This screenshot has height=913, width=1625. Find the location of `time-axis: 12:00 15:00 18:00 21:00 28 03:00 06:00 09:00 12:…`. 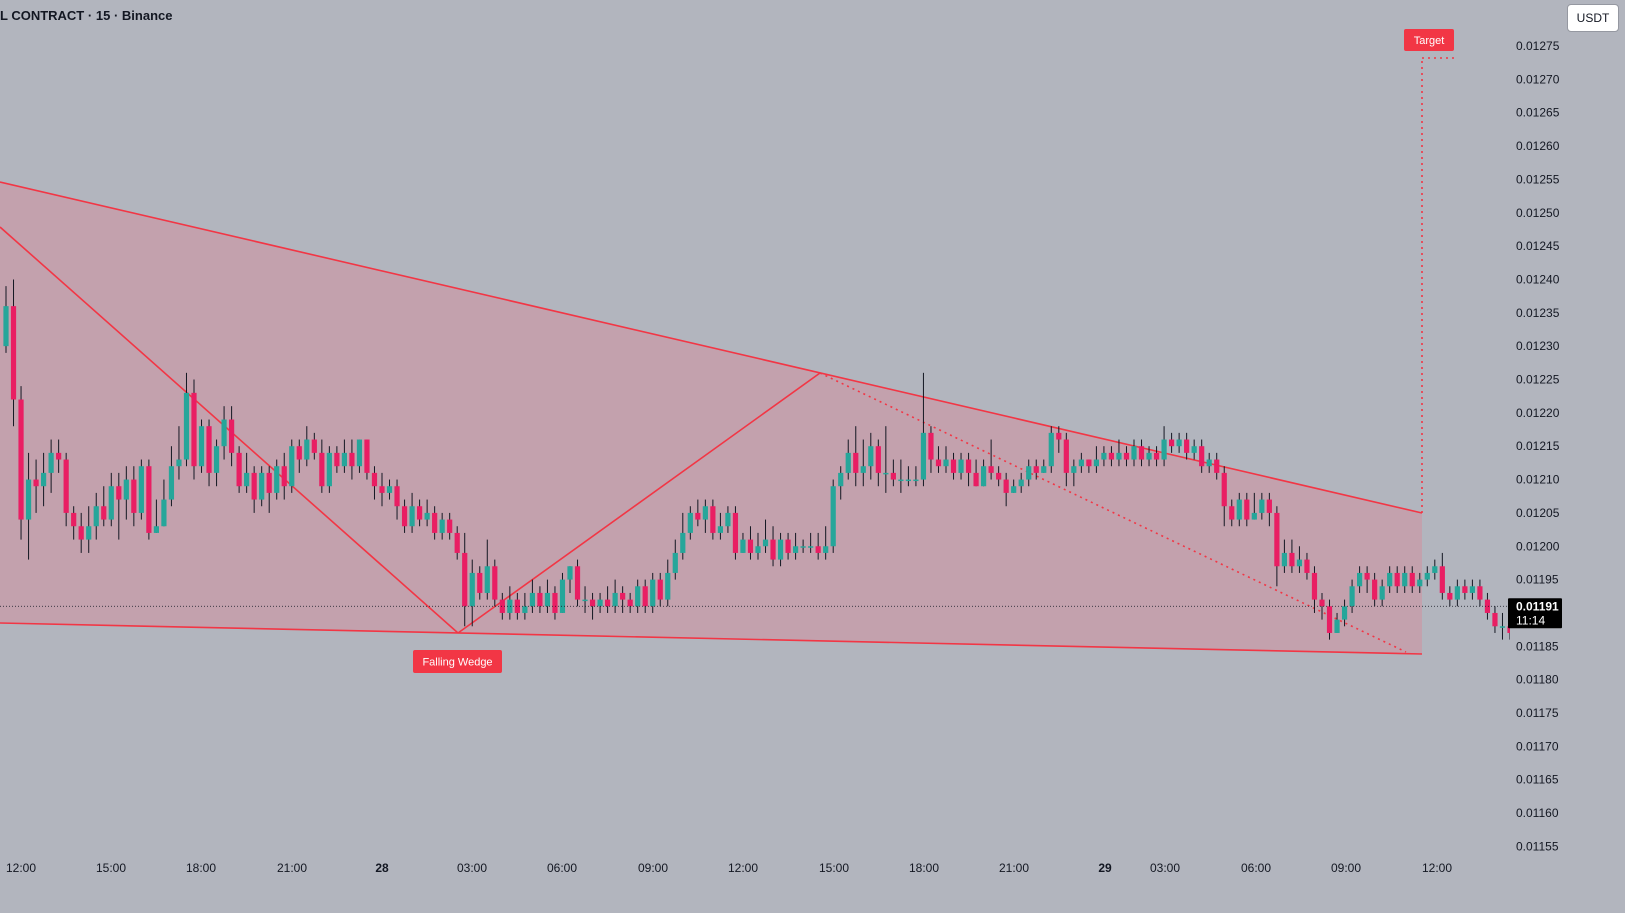

time-axis: 12:00 15:00 18:00 21:00 28 03:00 06:00 09:00 12:… is located at coordinates (729, 868).